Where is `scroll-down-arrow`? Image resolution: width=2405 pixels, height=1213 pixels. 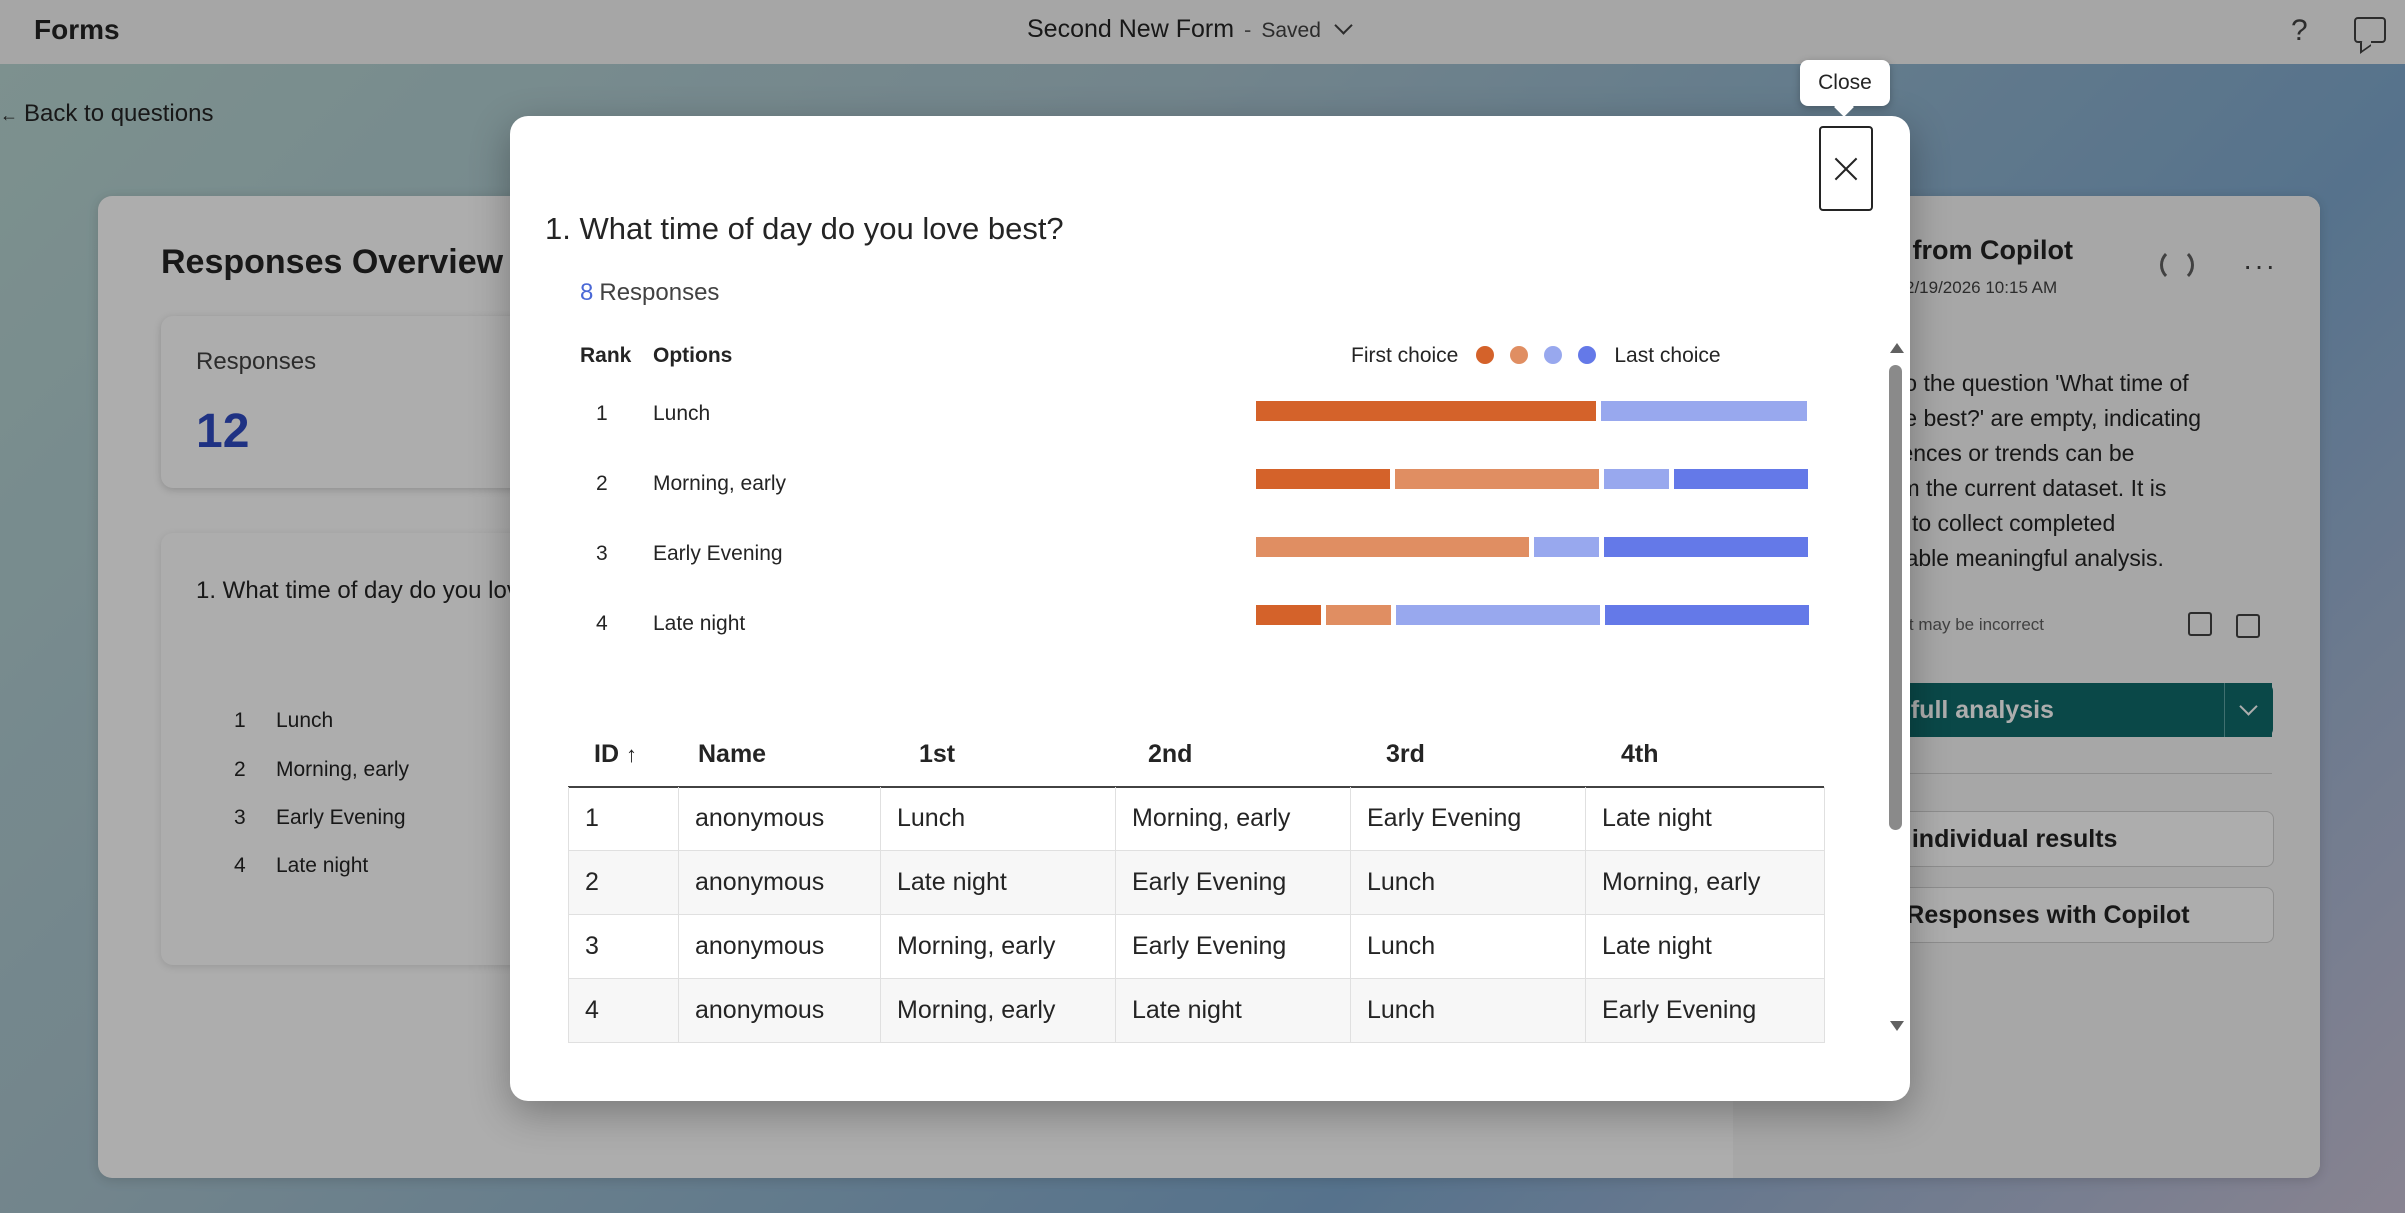 scroll-down-arrow is located at coordinates (1897, 1026).